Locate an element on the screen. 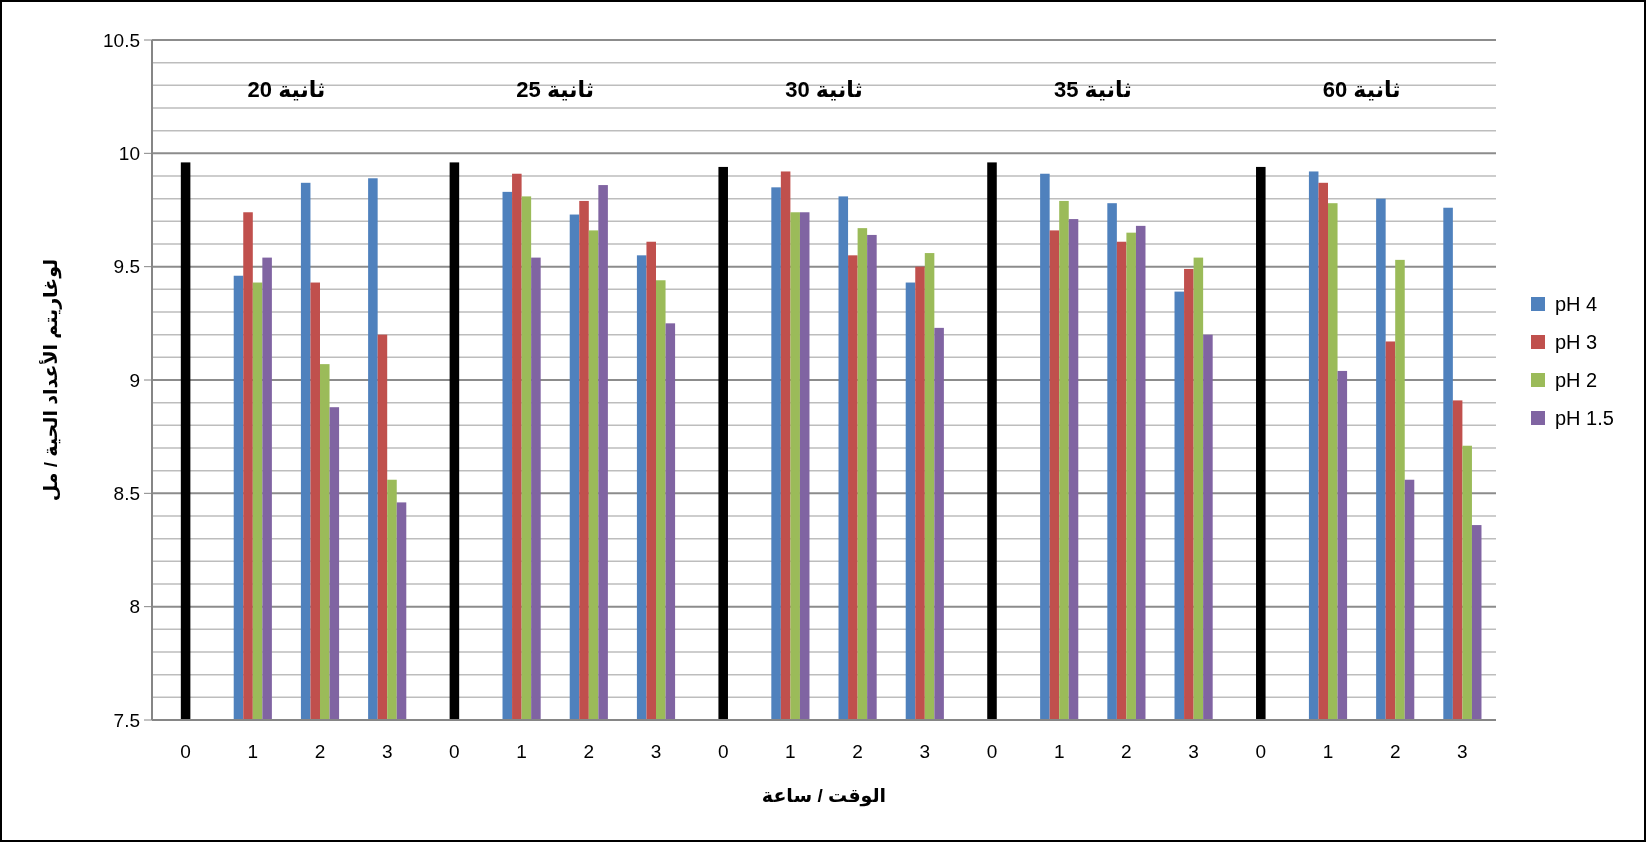 This screenshot has height=842, width=1646. legend-label: pH 1.5 is located at coordinates (1584, 418).